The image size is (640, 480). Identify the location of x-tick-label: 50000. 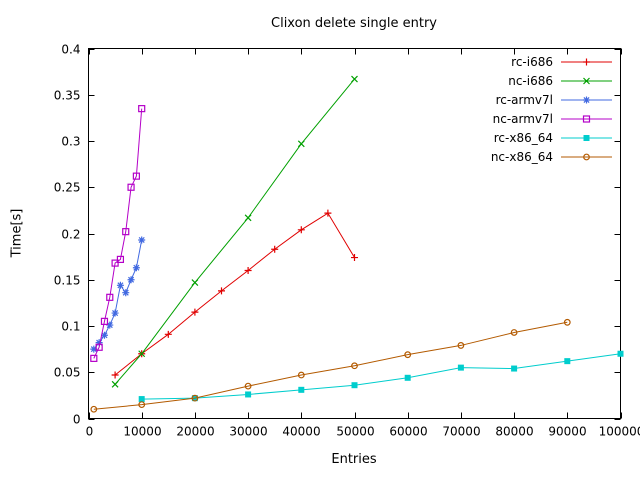
(355, 432).